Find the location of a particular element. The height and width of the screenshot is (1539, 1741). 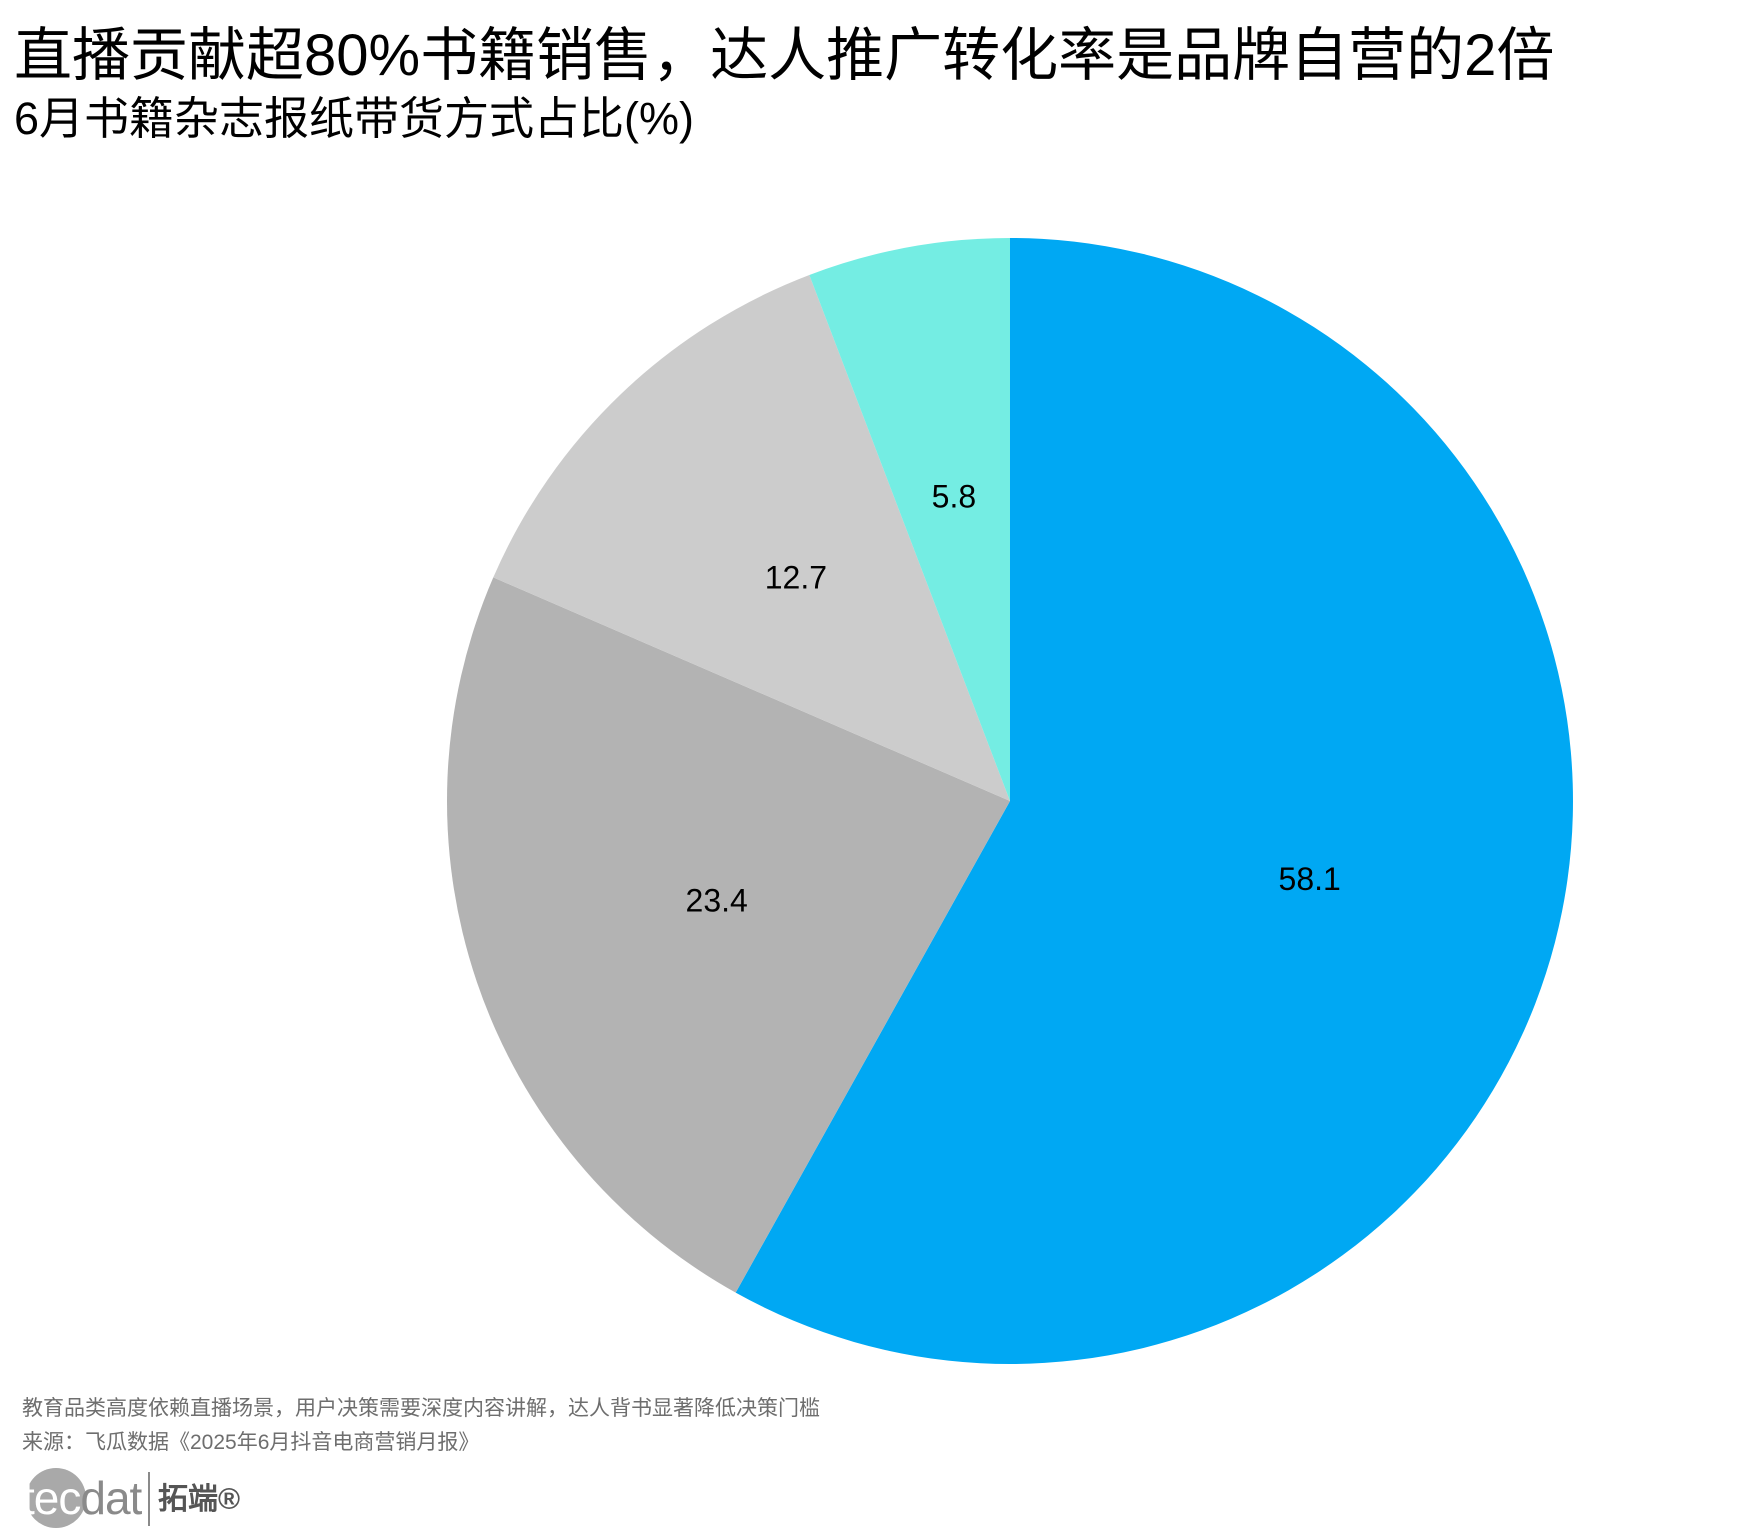

source-note: 来源：飞瓜数据《2025年6月抖音电商营销月报》 is located at coordinates (251, 1442).